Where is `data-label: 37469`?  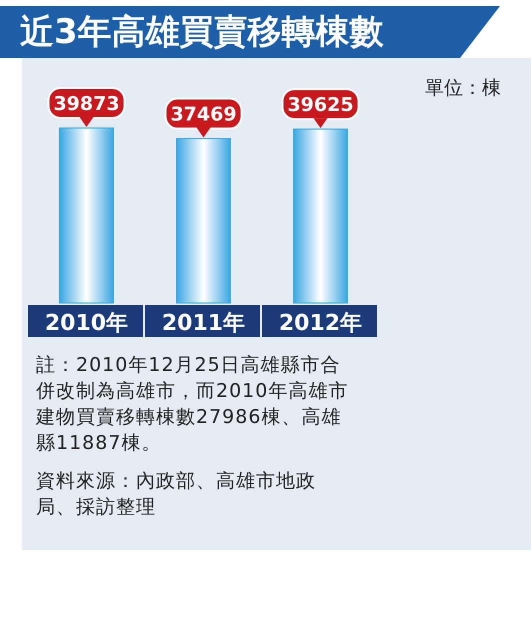
data-label: 37469 is located at coordinates (203, 115).